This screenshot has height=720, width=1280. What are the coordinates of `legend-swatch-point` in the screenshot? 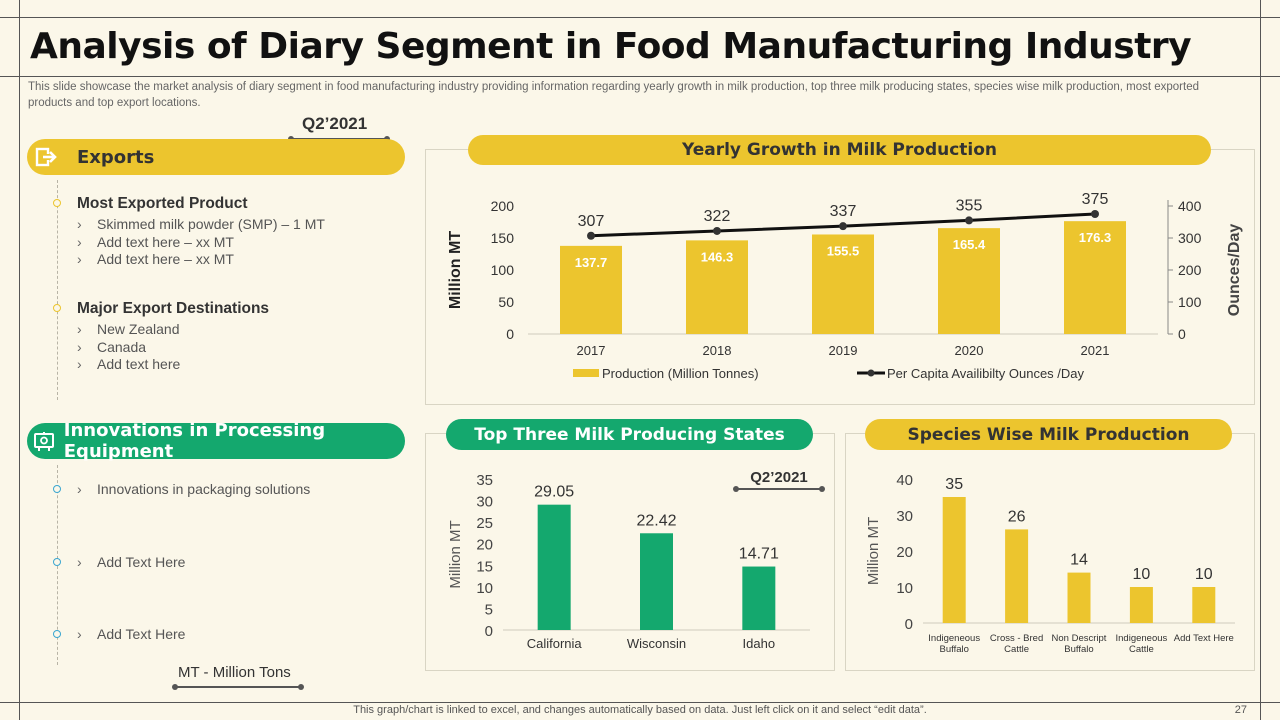 It's located at (871, 373).